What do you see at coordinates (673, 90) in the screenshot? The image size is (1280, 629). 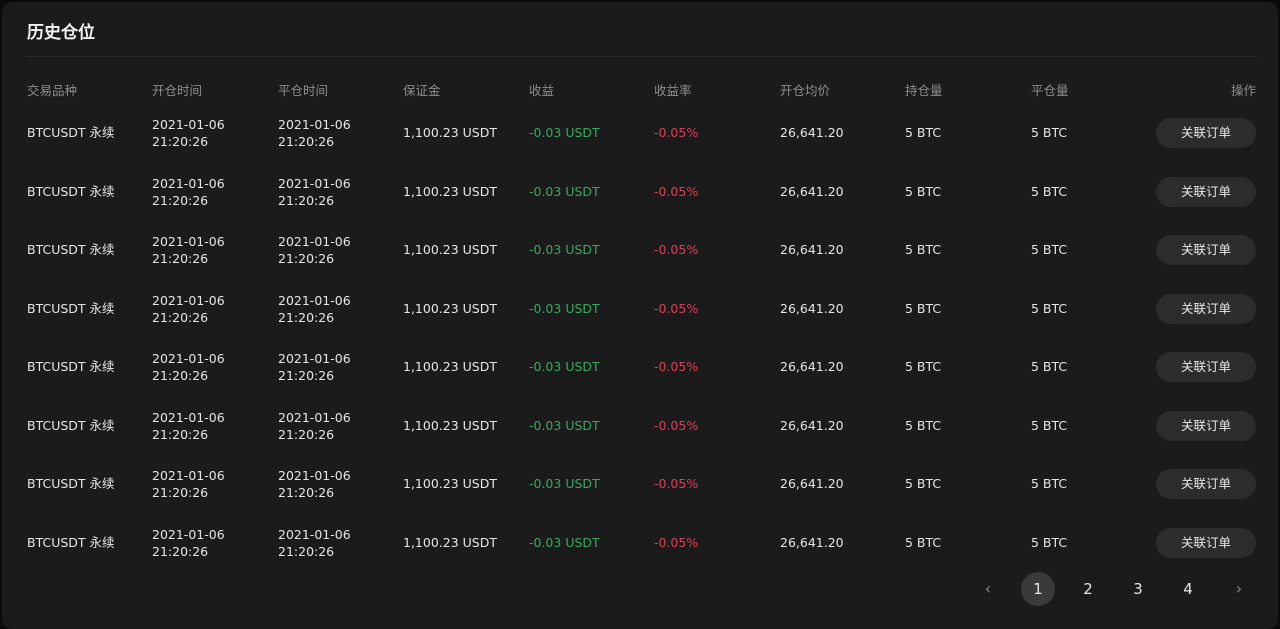 I see `header-pnl-rate: 收益率` at bounding box center [673, 90].